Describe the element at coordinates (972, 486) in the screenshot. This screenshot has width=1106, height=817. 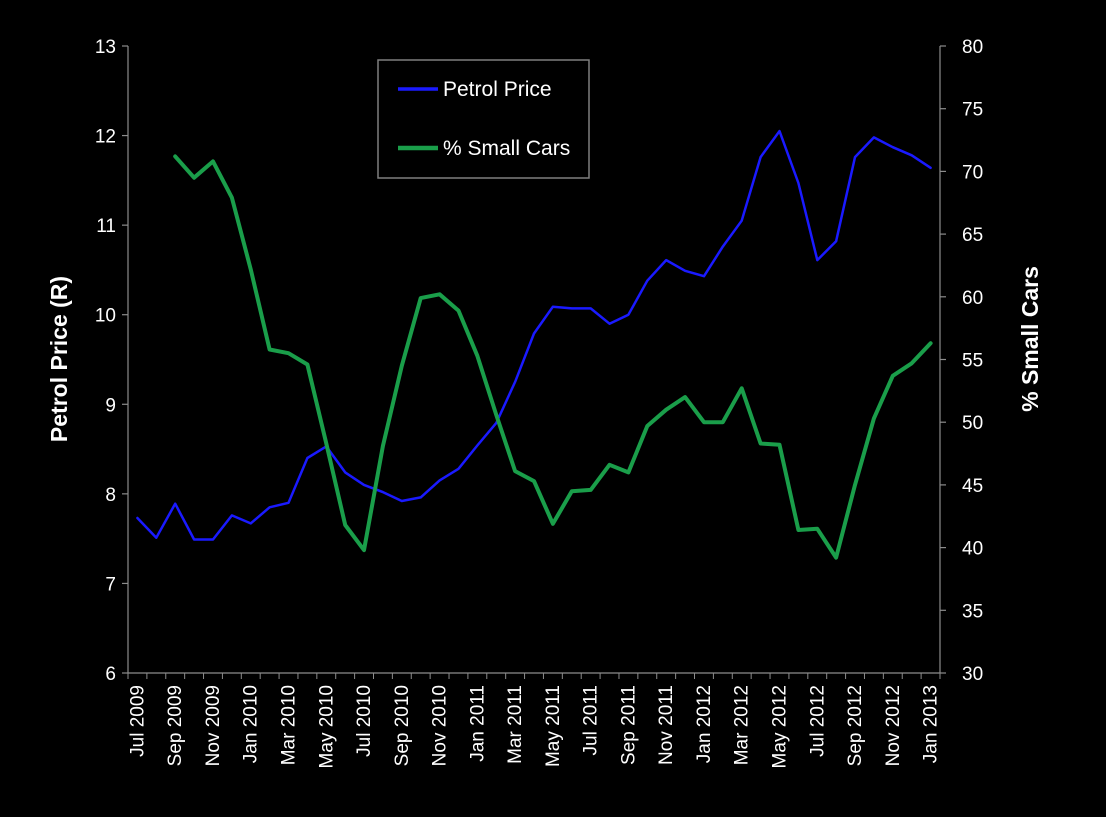
I see `right-tick-label: 45` at that location.